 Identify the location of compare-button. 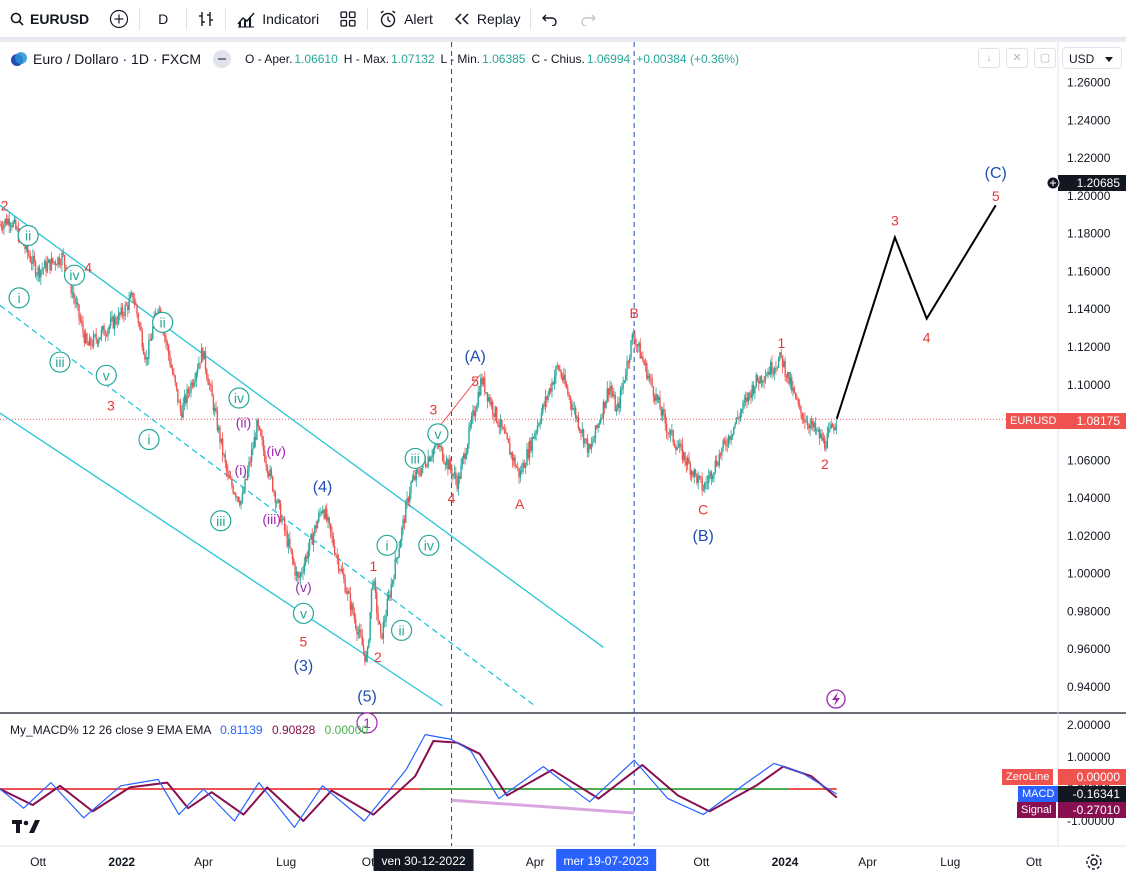
(119, 19).